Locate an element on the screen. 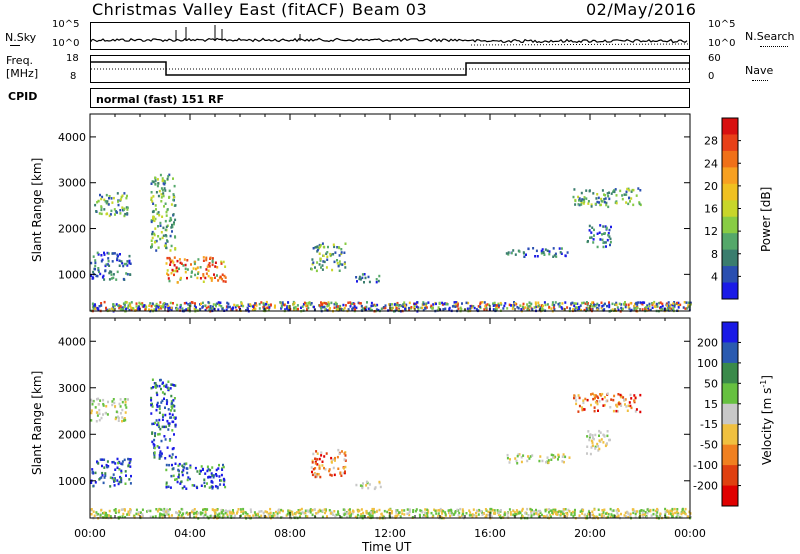  velocity-label-text: Velocity [m s is located at coordinates (767, 426).